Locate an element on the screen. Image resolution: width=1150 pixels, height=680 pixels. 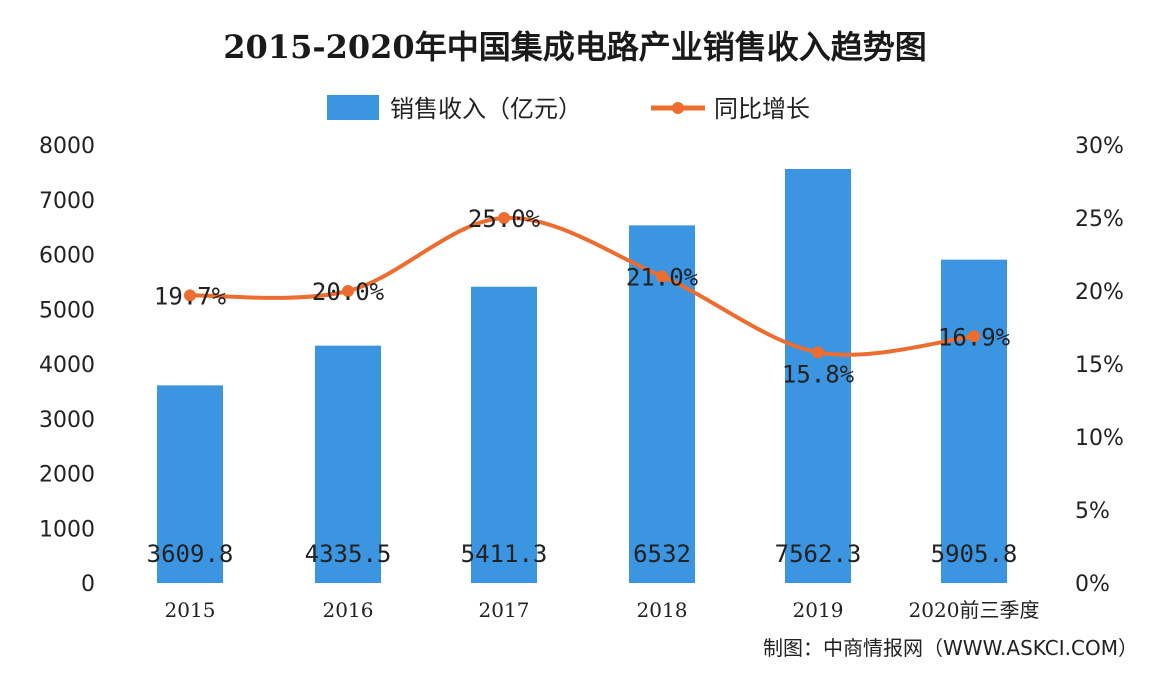
left-tick-label: 6000 is located at coordinates (67, 256).